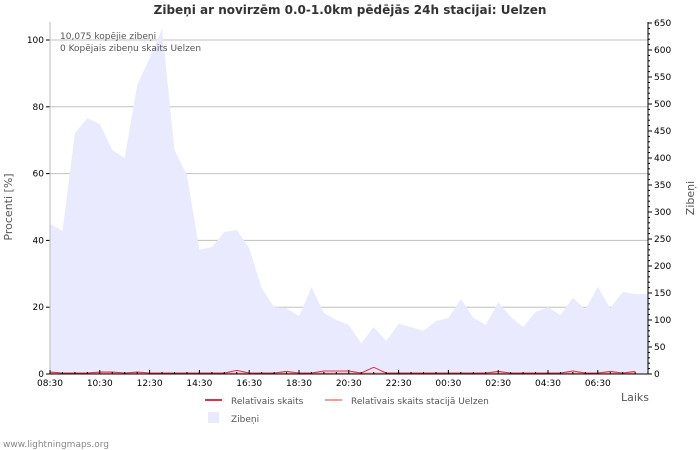 Image resolution: width=700 pixels, height=450 pixels. What do you see at coordinates (662, 213) in the screenshot?
I see `right-tick-label: 300` at bounding box center [662, 213].